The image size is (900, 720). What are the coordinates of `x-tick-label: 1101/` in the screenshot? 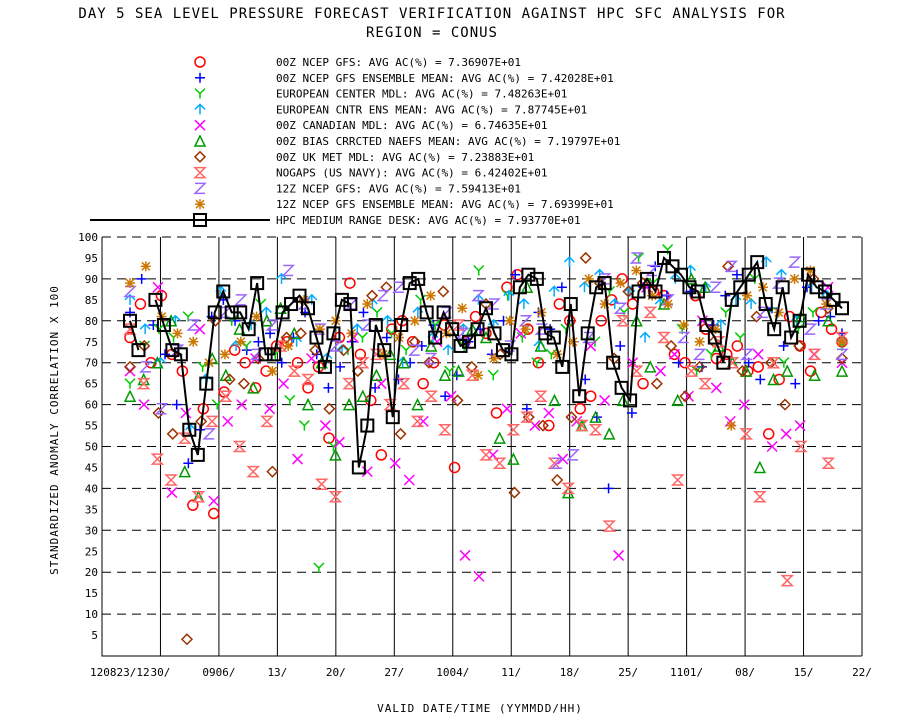 It's located at (686, 672).